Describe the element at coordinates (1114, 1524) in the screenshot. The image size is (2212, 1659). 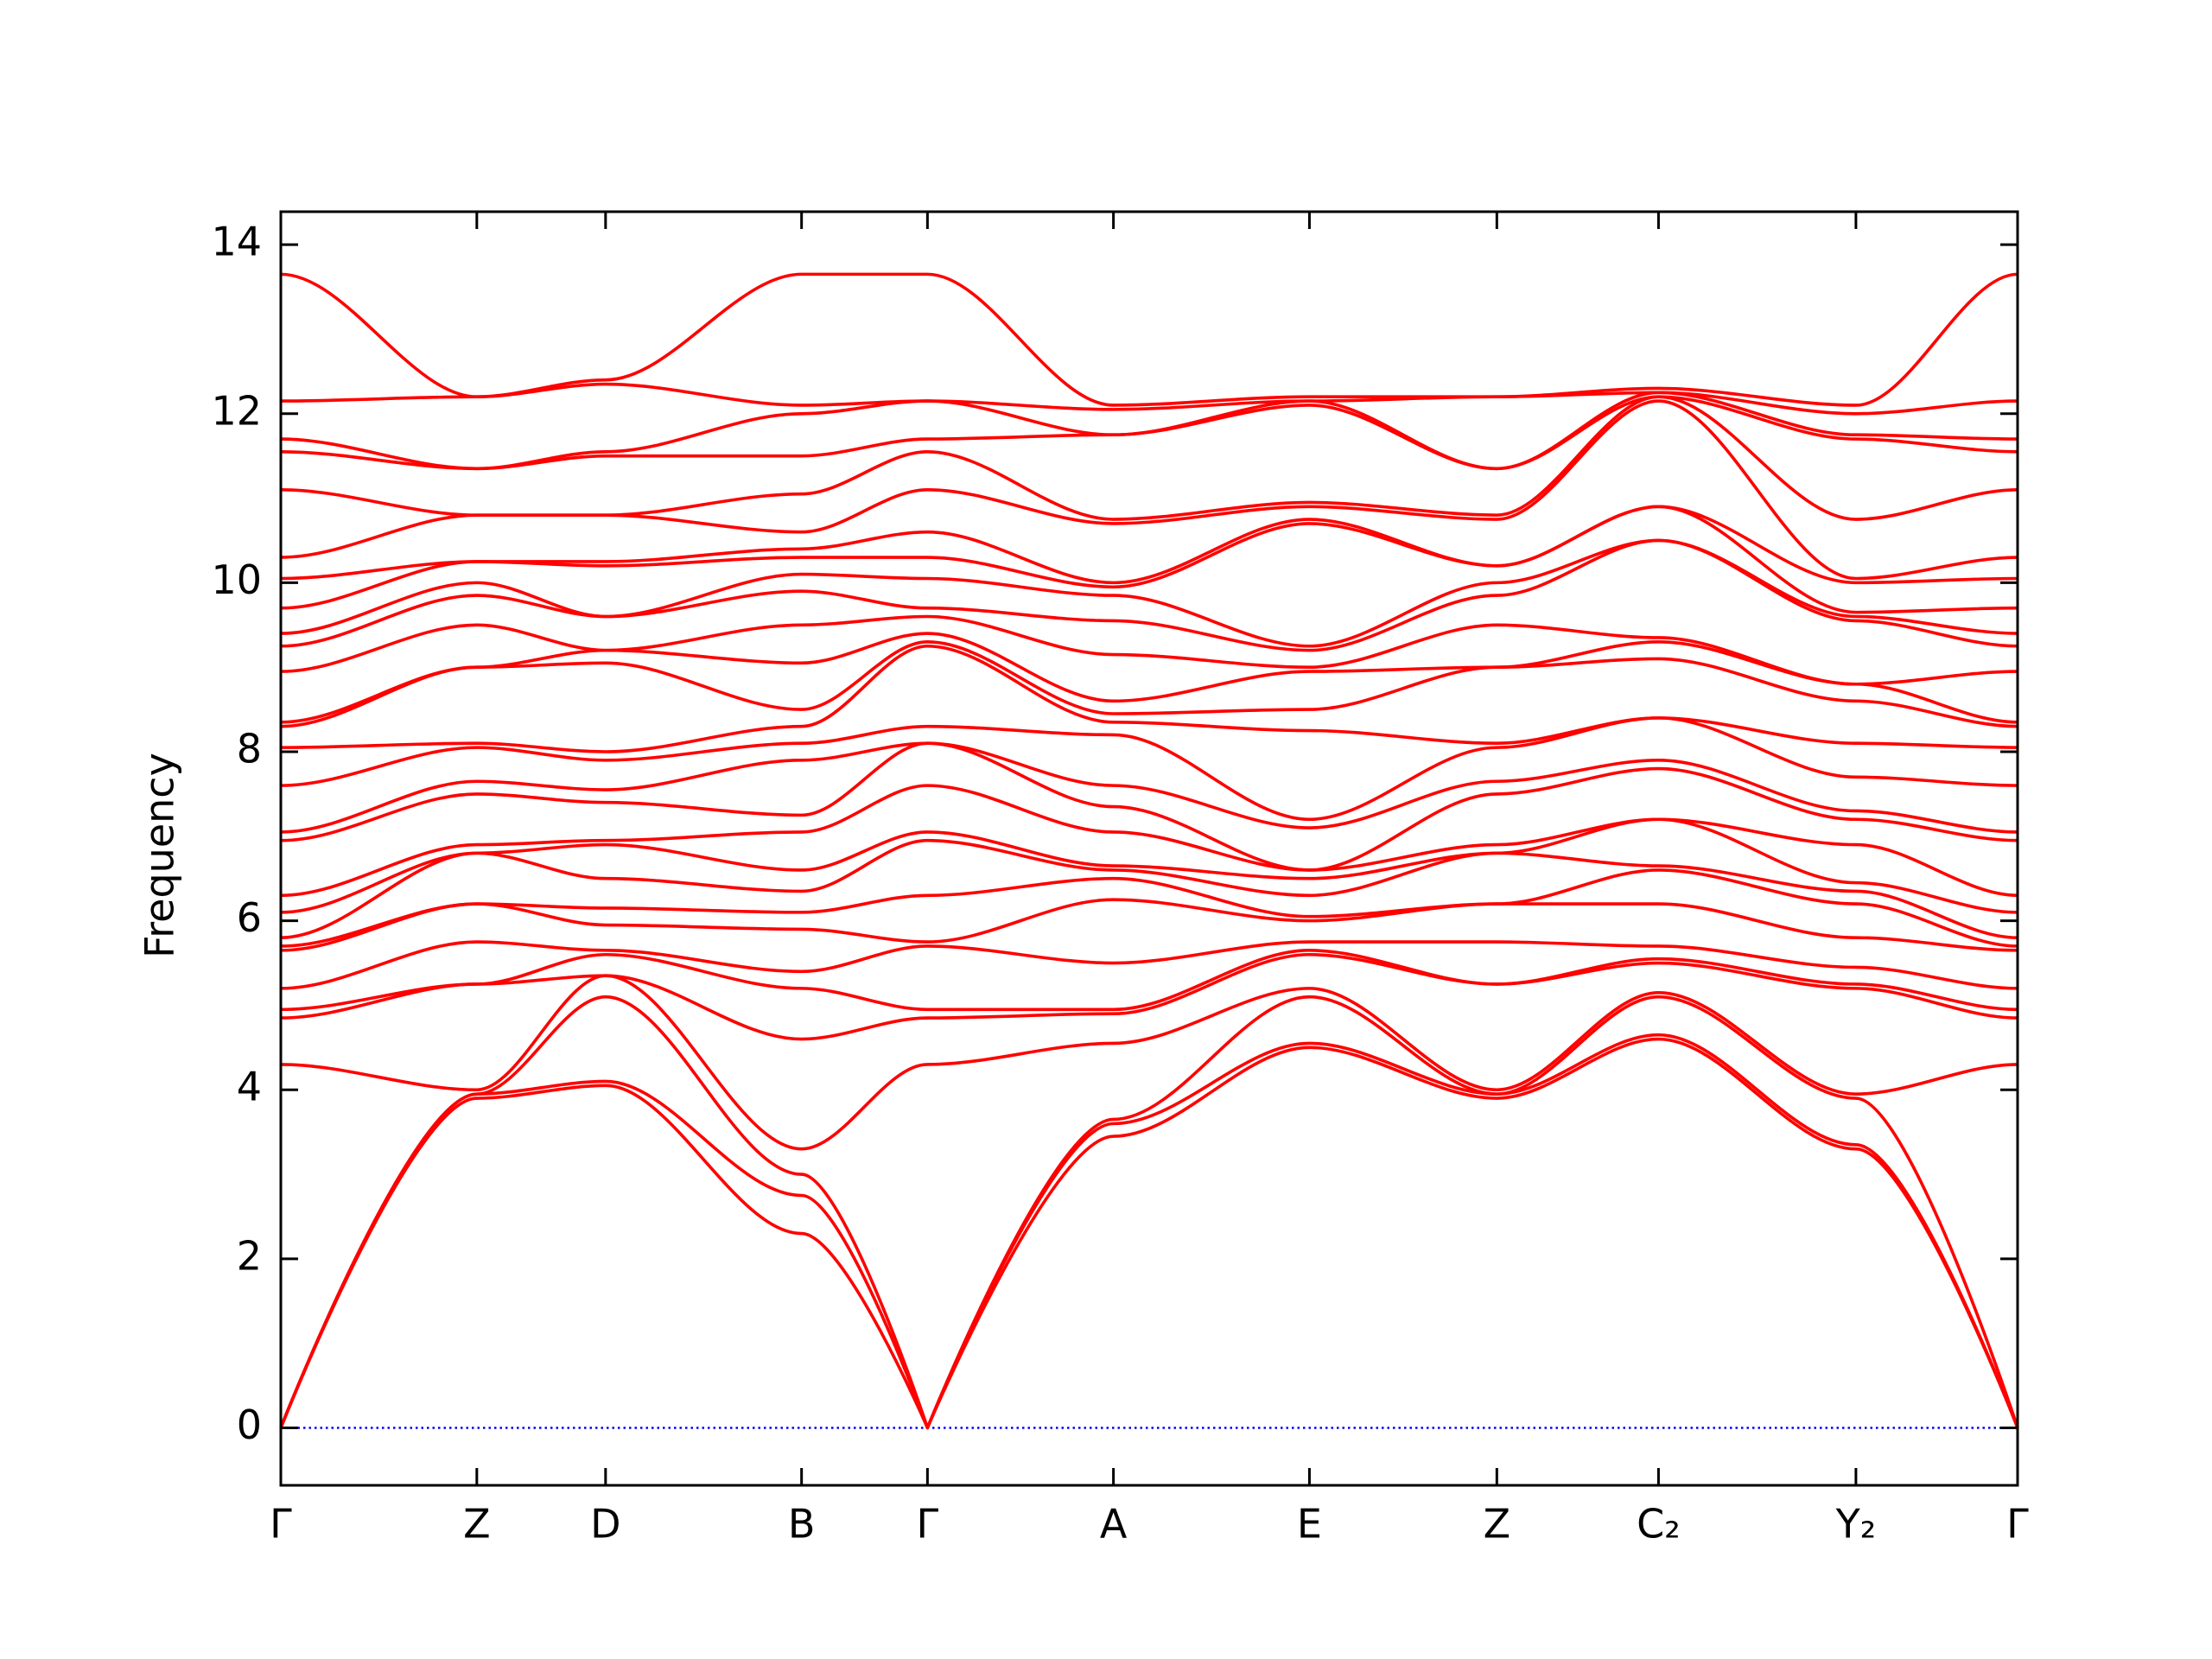
I see `x-tick-label: A` at that location.